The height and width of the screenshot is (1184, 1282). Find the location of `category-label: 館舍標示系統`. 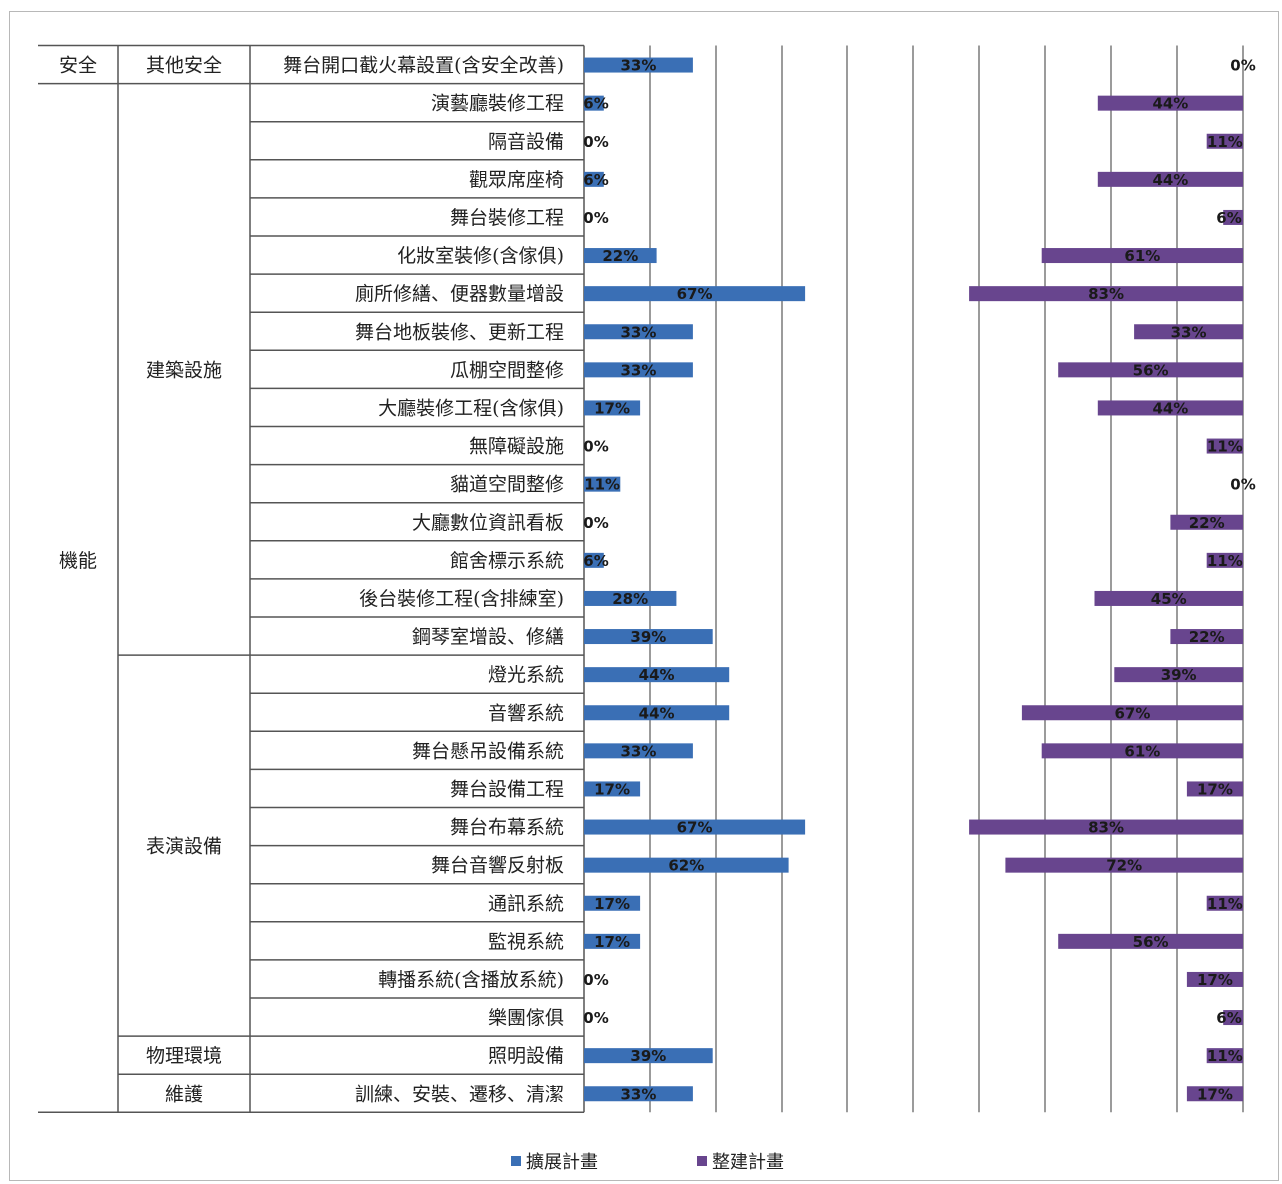

category-label: 館舍標示系統 is located at coordinates (507, 561).